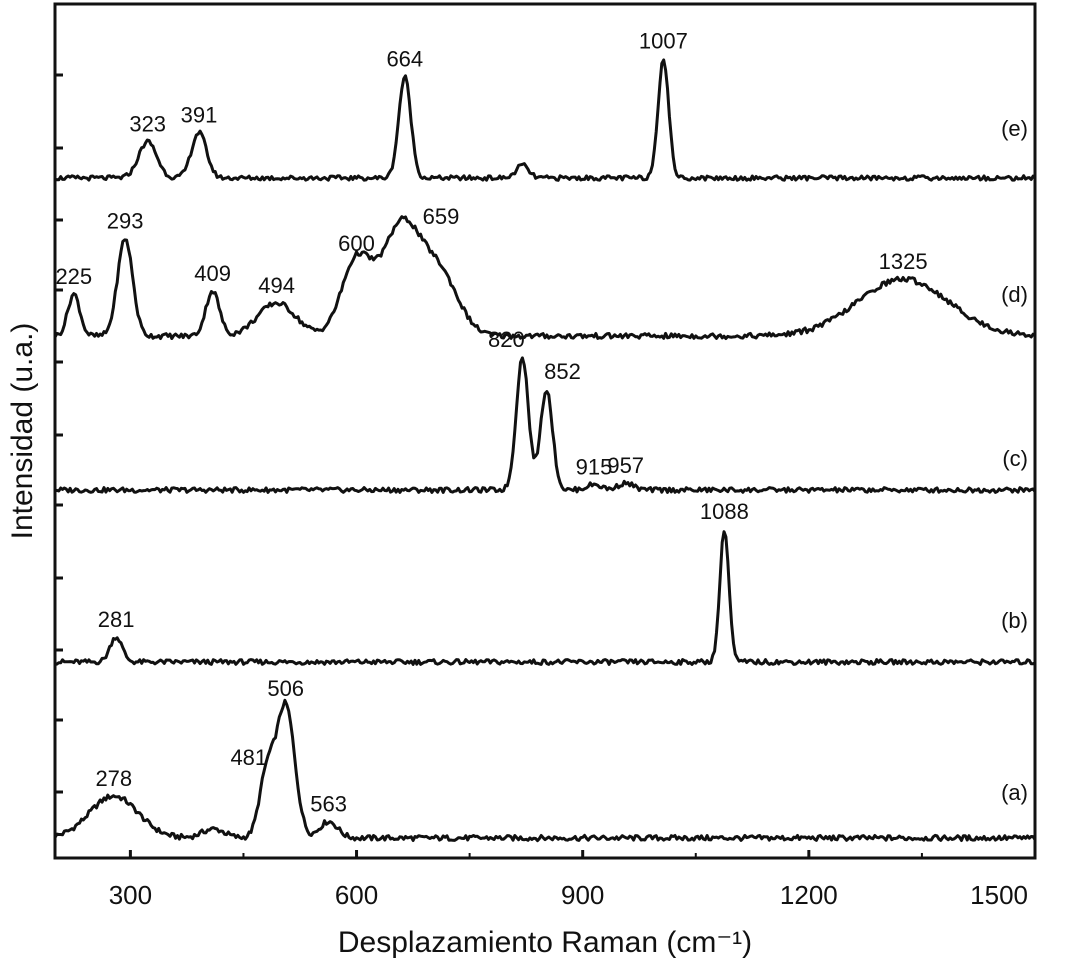 This screenshot has height=965, width=1065. Describe the element at coordinates (356, 243) in the screenshot. I see `peak-label-600: 600` at that location.